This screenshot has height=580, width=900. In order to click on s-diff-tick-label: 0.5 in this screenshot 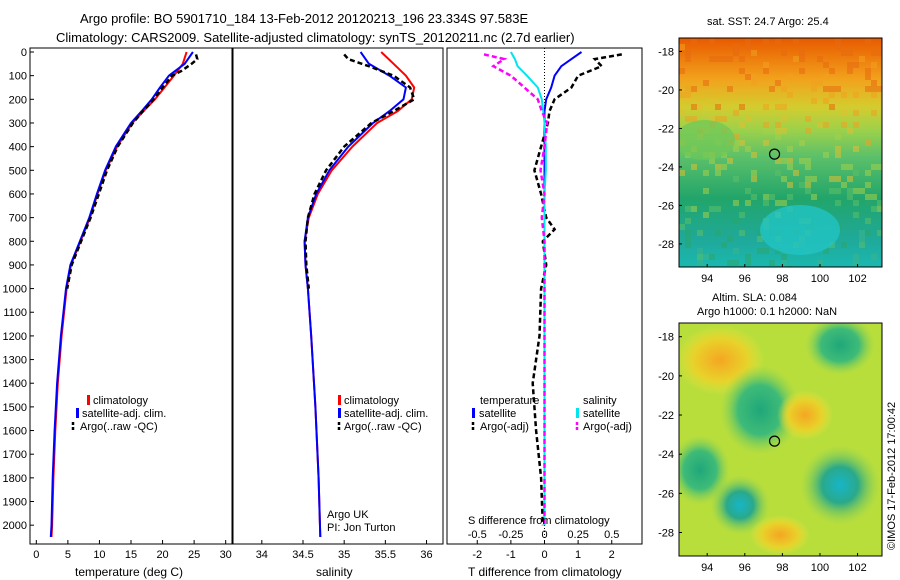, I will do `click(611, 535)`.